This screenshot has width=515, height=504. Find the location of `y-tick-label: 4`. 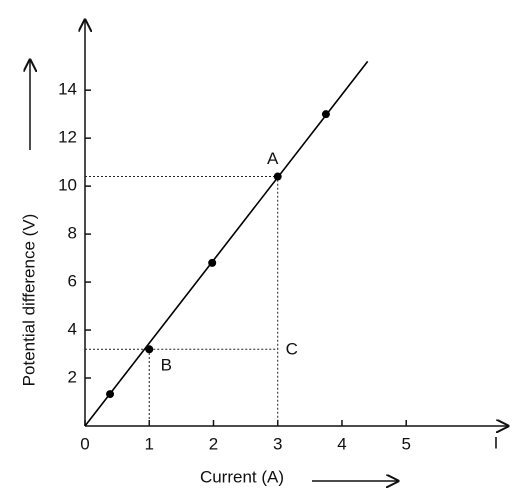

y-tick-label: 4 is located at coordinates (72, 329).